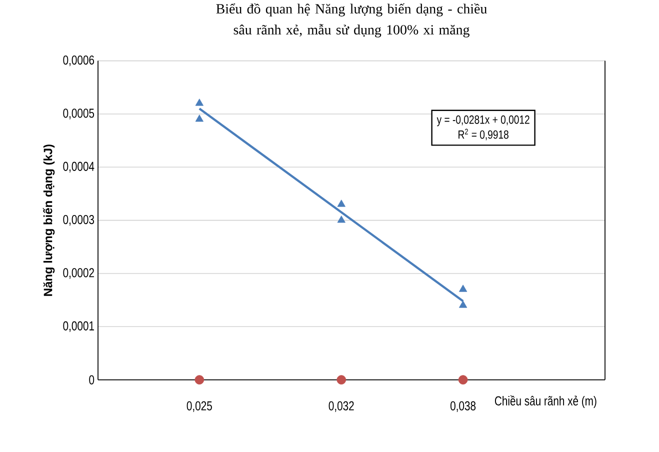  Describe the element at coordinates (78, 326) in the screenshot. I see `y-tick-label: 0,0001` at that location.